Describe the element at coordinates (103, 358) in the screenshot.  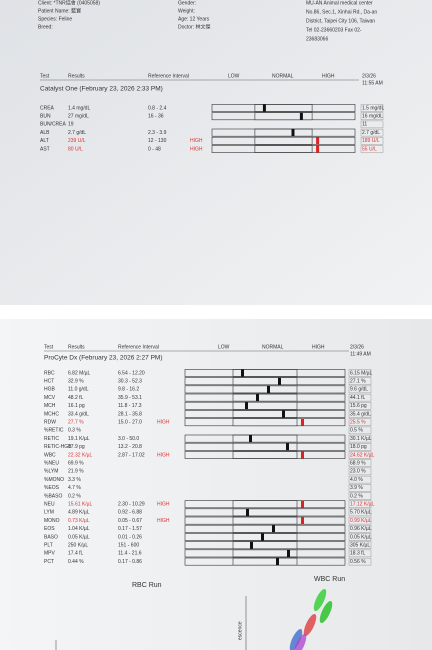
I see `section-title: ProCyte Dx (February 23, 2026 2:27 PM)` at that location.